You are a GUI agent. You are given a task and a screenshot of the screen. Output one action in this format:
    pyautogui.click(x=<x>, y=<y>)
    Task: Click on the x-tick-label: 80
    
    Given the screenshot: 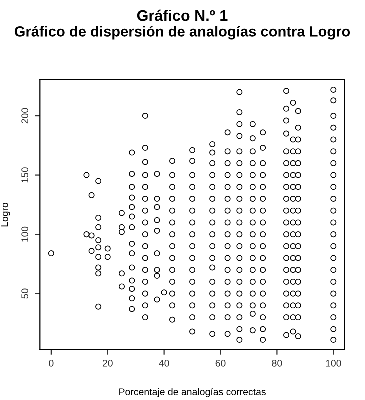 What is the action you would take?
    pyautogui.click(x=277, y=363)
    